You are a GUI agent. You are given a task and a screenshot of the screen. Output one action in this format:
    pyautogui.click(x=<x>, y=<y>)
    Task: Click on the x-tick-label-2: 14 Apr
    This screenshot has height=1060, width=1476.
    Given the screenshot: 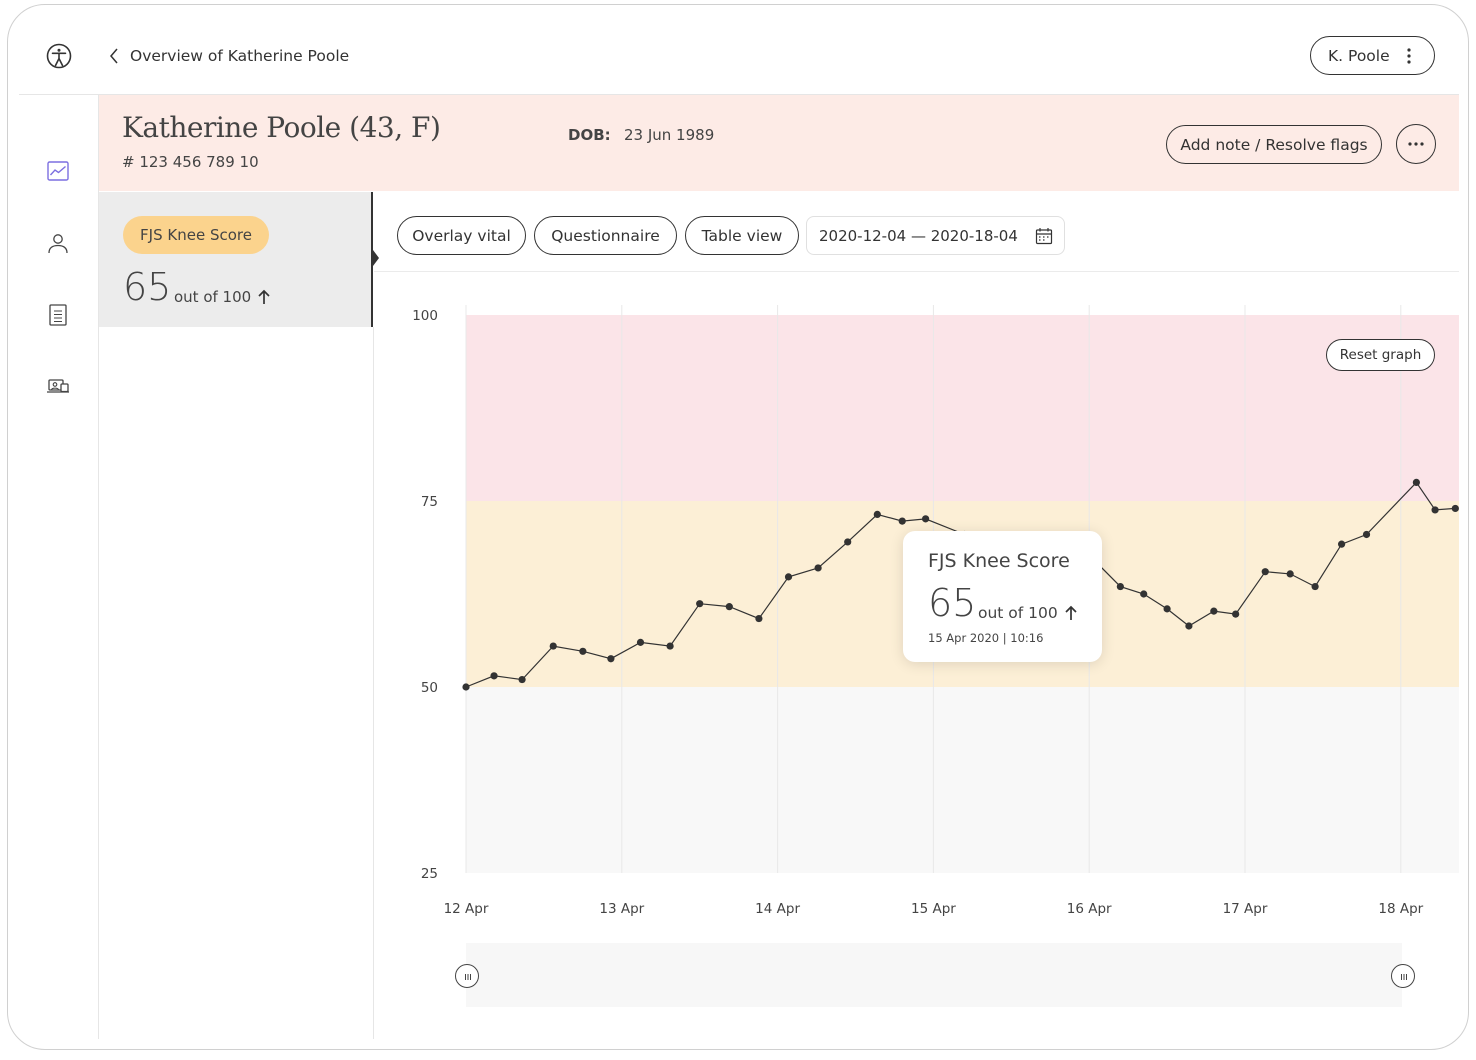 What is the action you would take?
    pyautogui.click(x=777, y=909)
    